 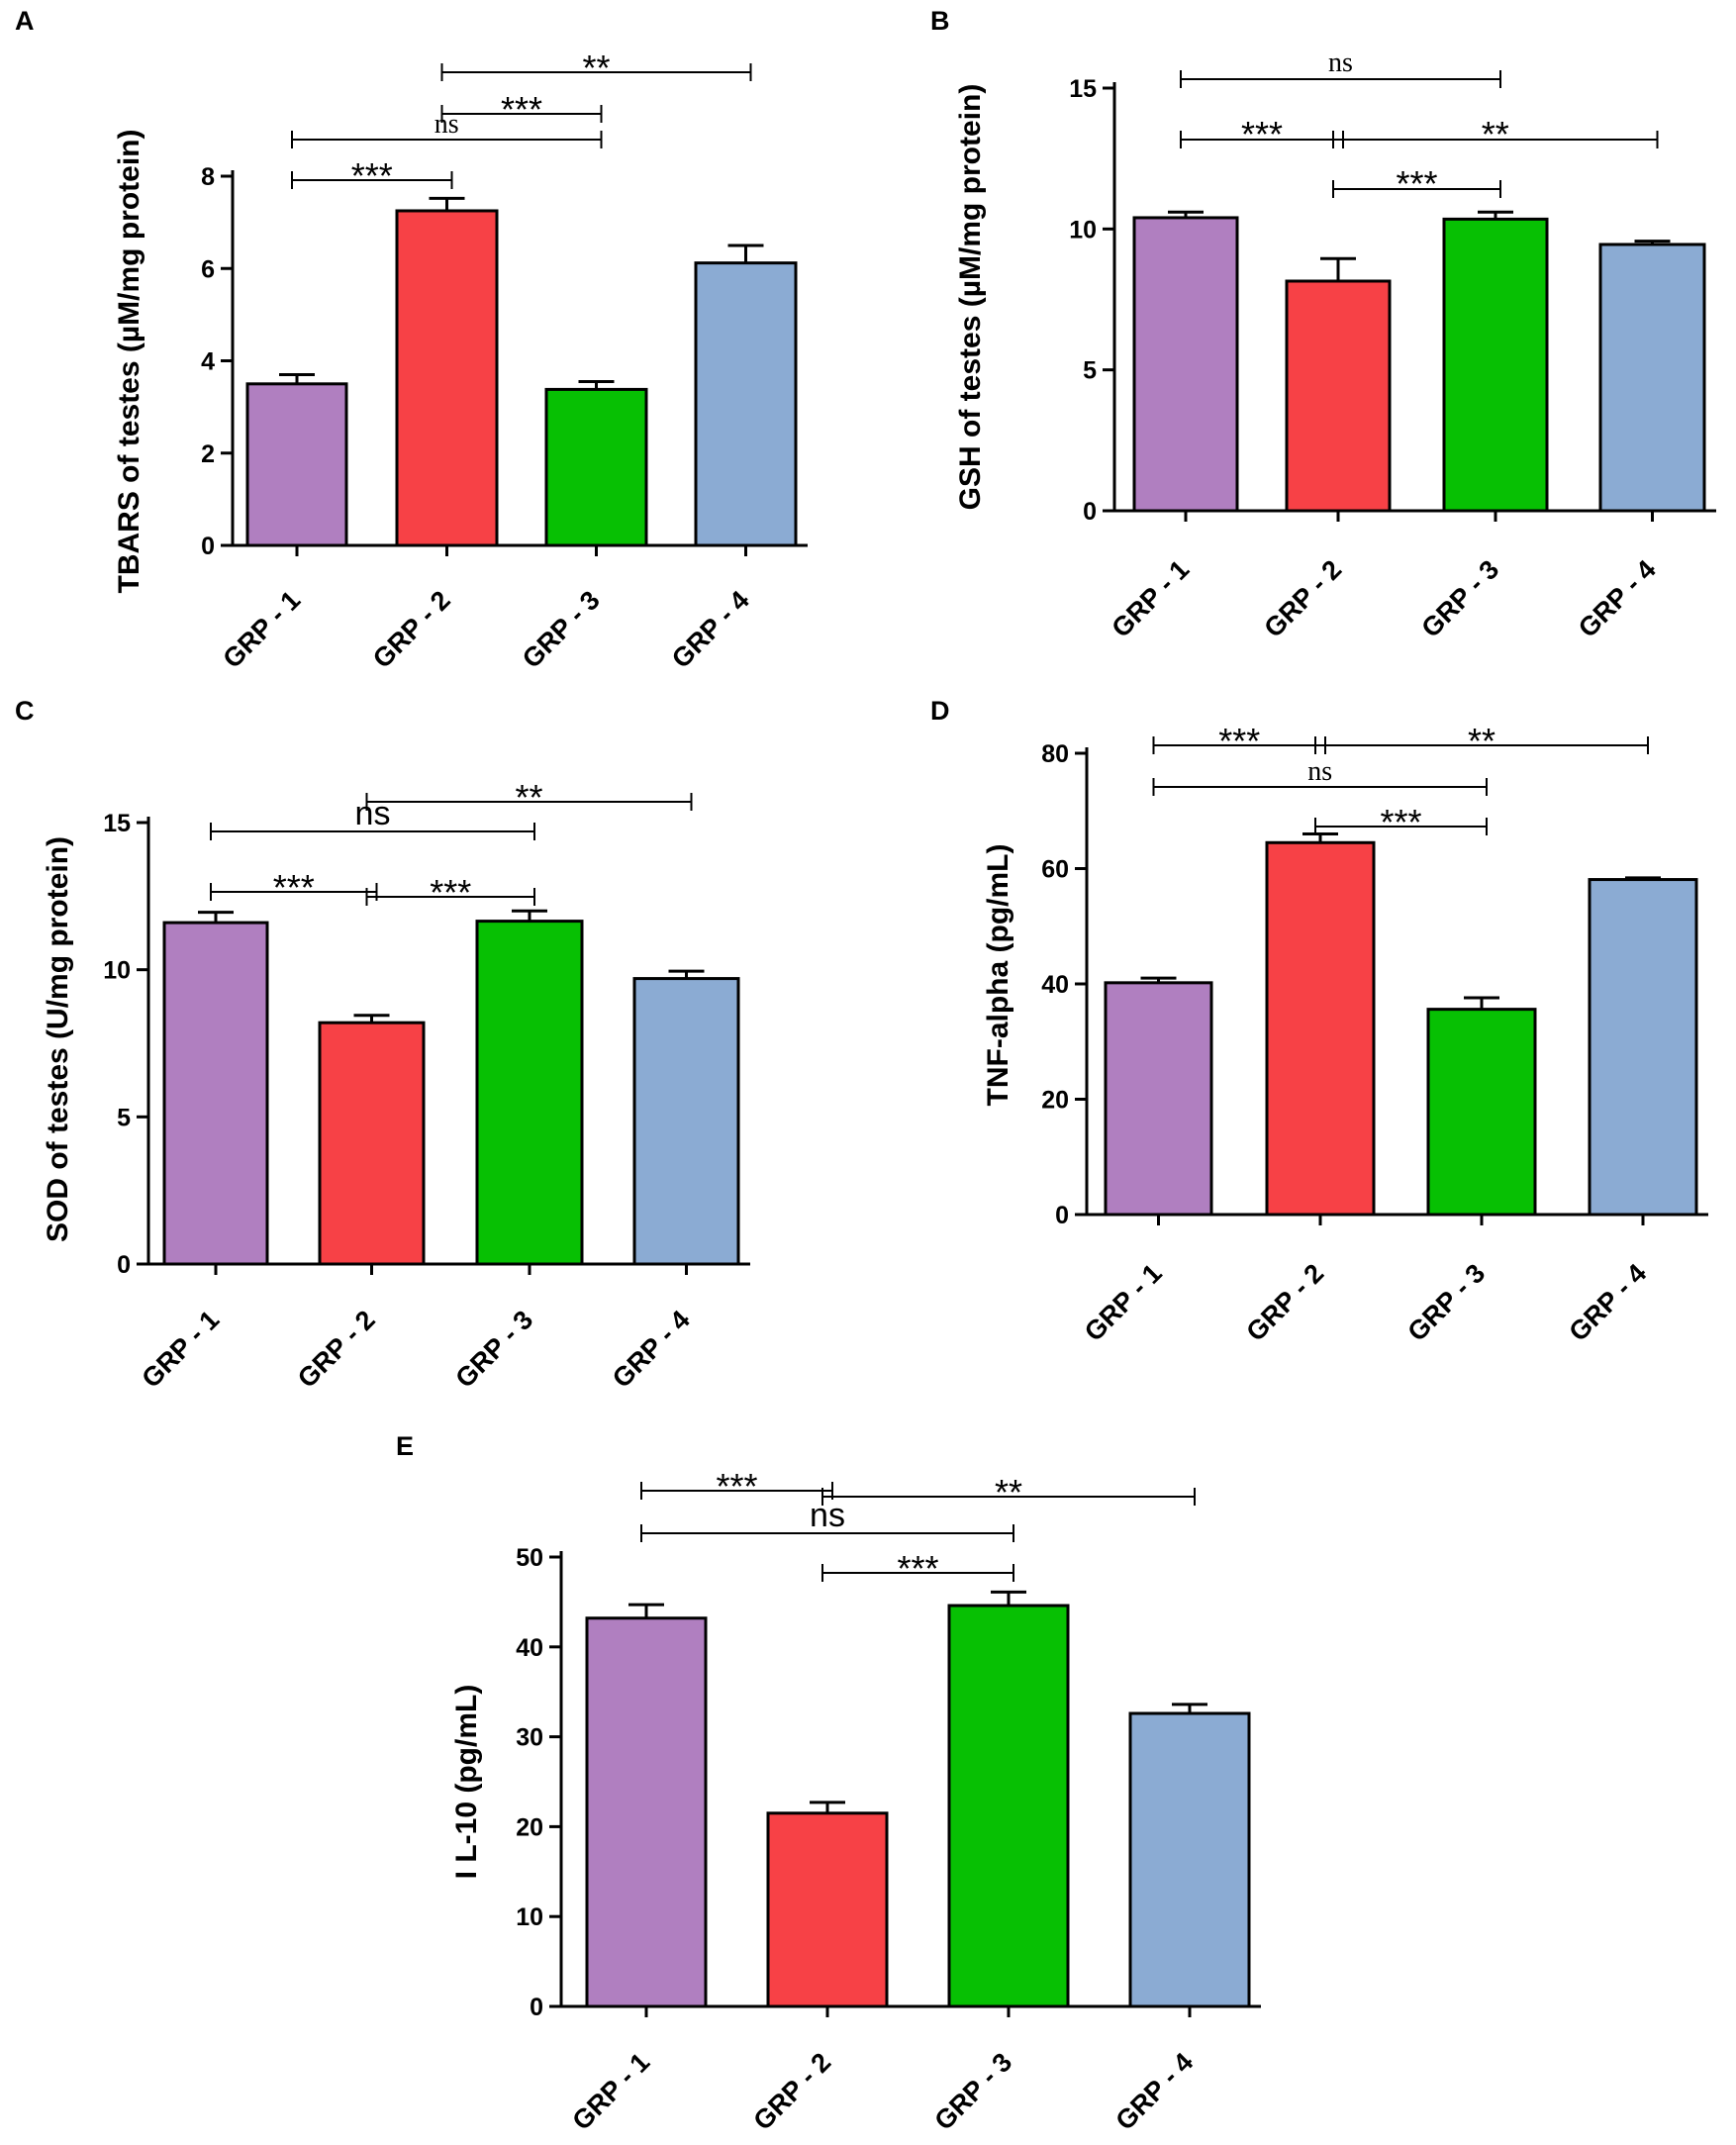 I want to click on y-tick-label: 50, so click(x=529, y=1558).